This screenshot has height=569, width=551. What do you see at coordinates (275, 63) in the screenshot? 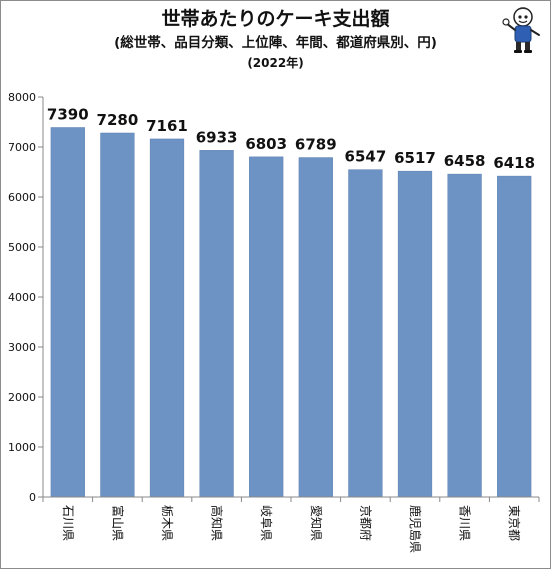
I see `chart-year-label: (2022年)` at bounding box center [275, 63].